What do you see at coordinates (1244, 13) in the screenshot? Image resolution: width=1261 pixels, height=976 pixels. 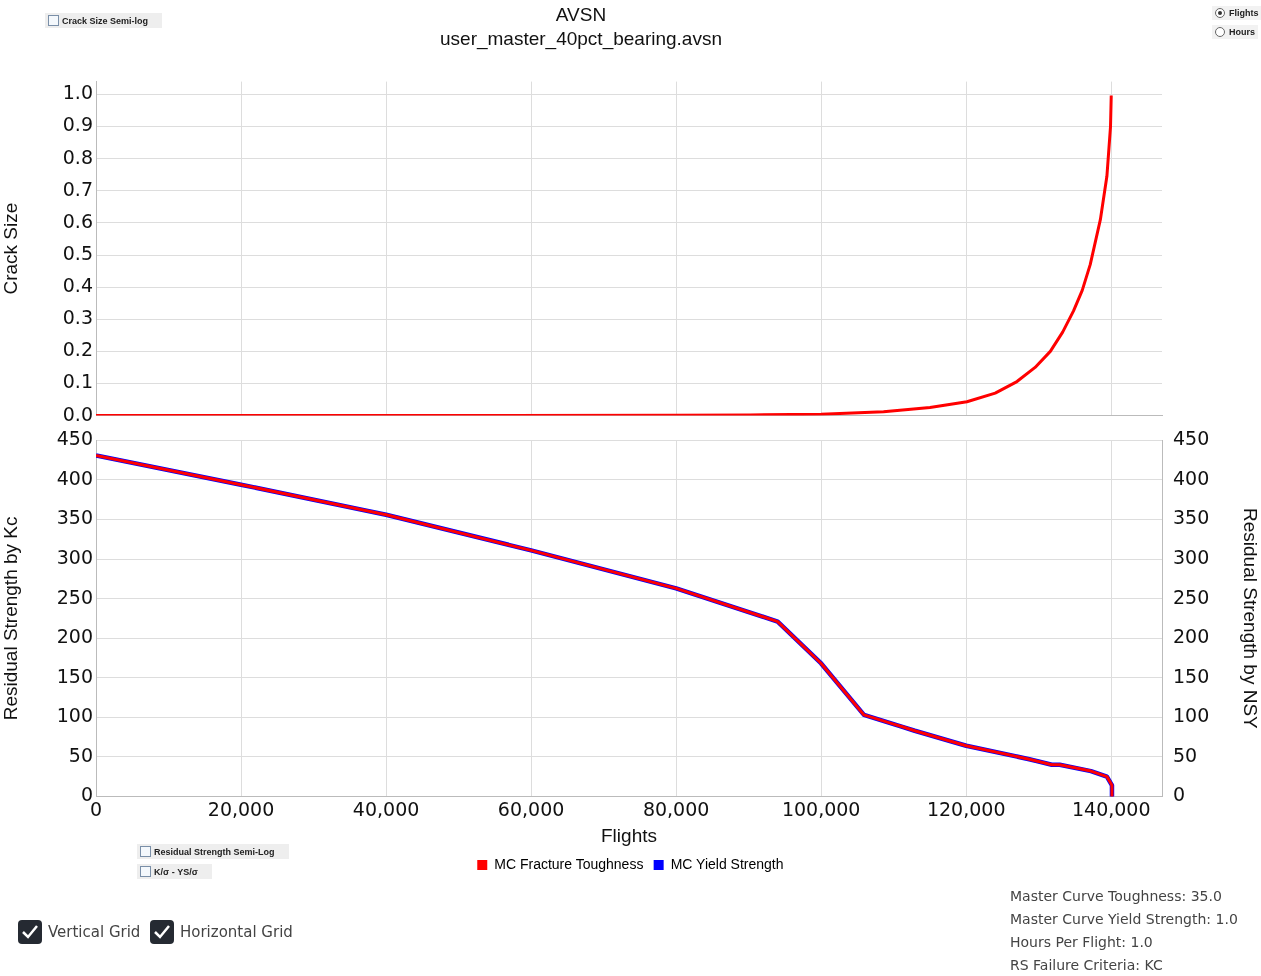 I see `text: Flights` at bounding box center [1244, 13].